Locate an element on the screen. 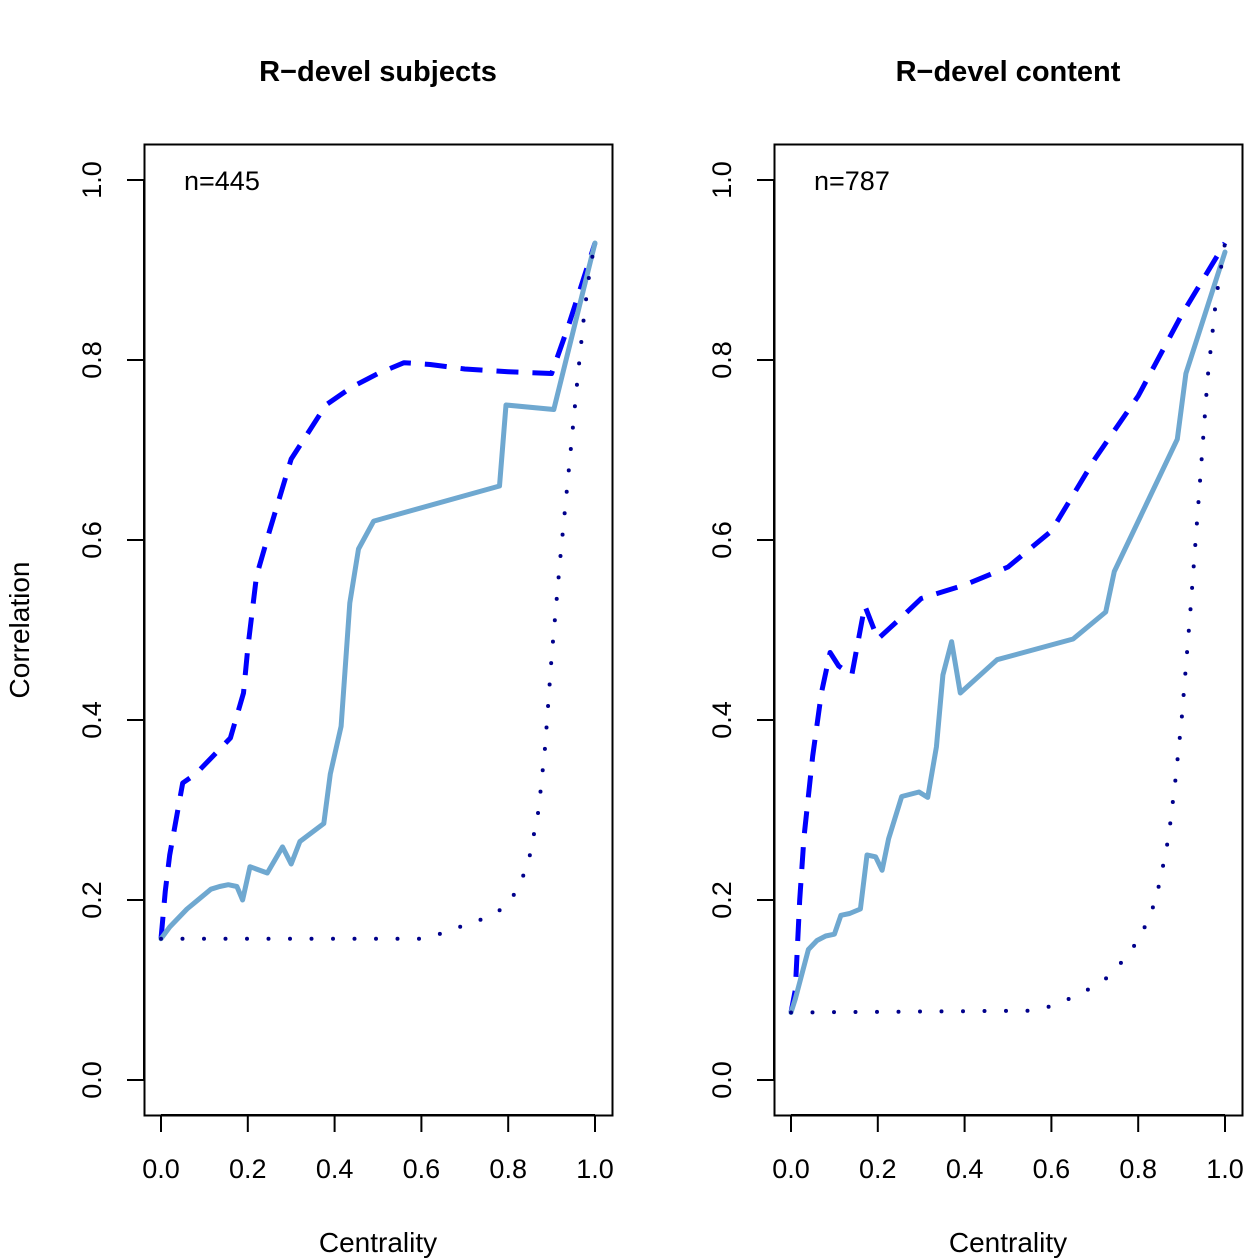  panel-title: R−devel content is located at coordinates (1008, 72).